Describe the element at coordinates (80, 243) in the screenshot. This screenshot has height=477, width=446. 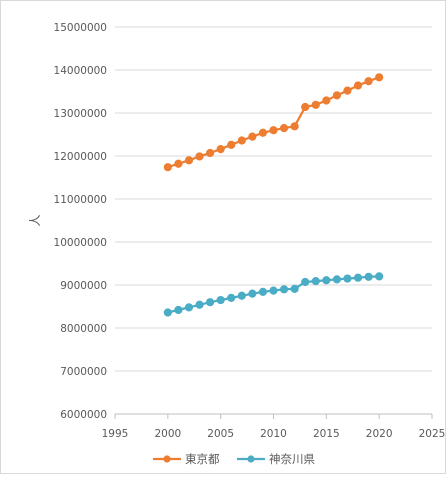
I see `y-tick-label: 10000000` at that location.